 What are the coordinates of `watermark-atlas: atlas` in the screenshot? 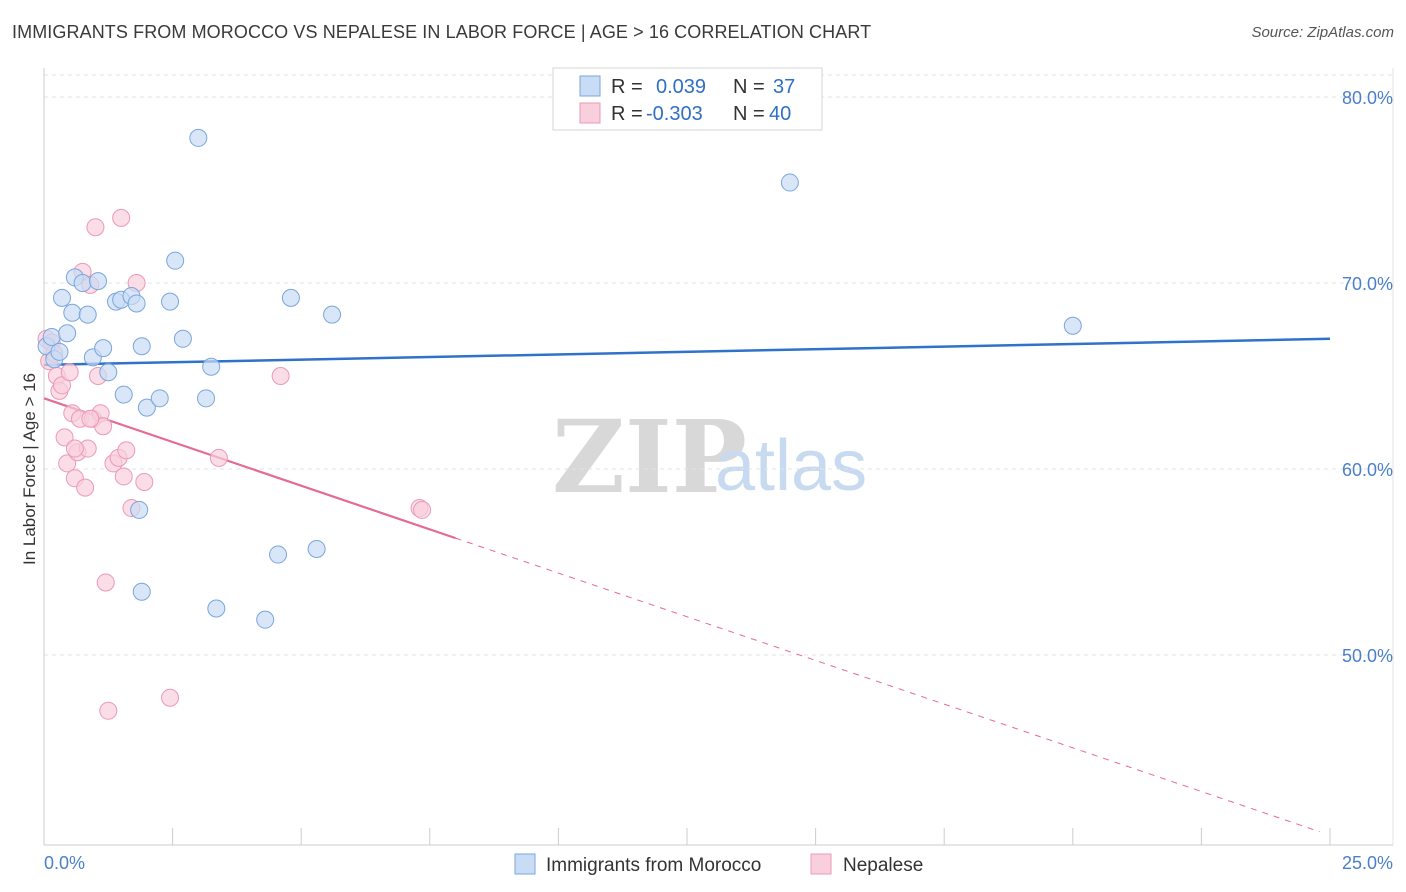 It's located at (791, 466).